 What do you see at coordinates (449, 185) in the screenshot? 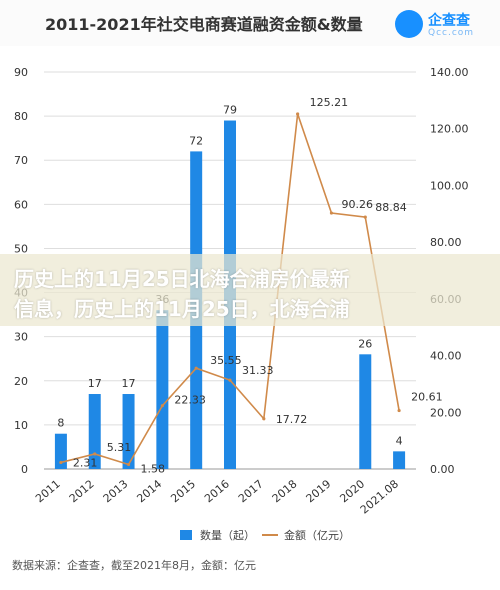
I see `y-right-tick-label: 100.00` at bounding box center [449, 185].